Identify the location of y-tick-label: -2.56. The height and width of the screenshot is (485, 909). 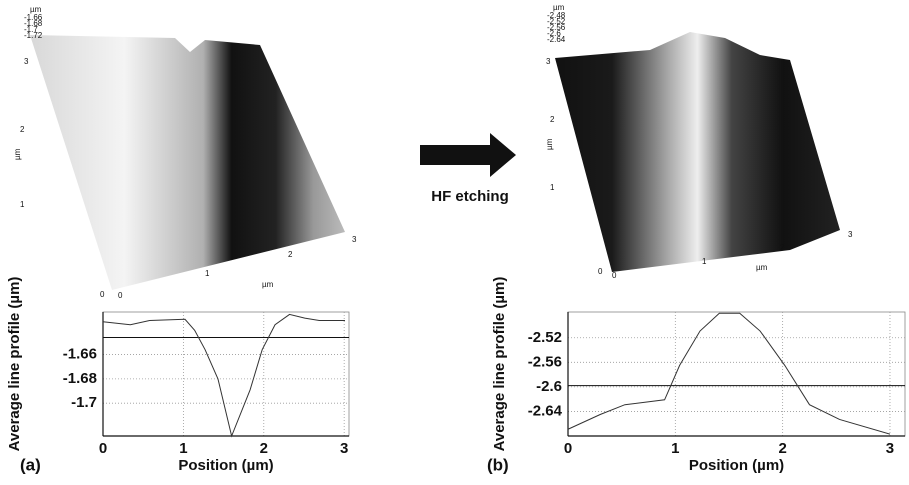
(545, 361).